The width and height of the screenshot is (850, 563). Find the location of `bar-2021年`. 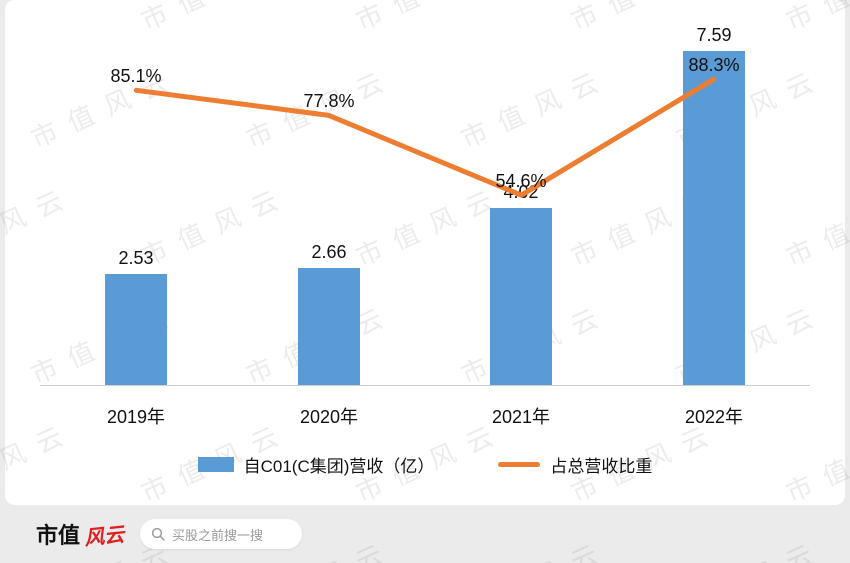

bar-2021年 is located at coordinates (521, 296).